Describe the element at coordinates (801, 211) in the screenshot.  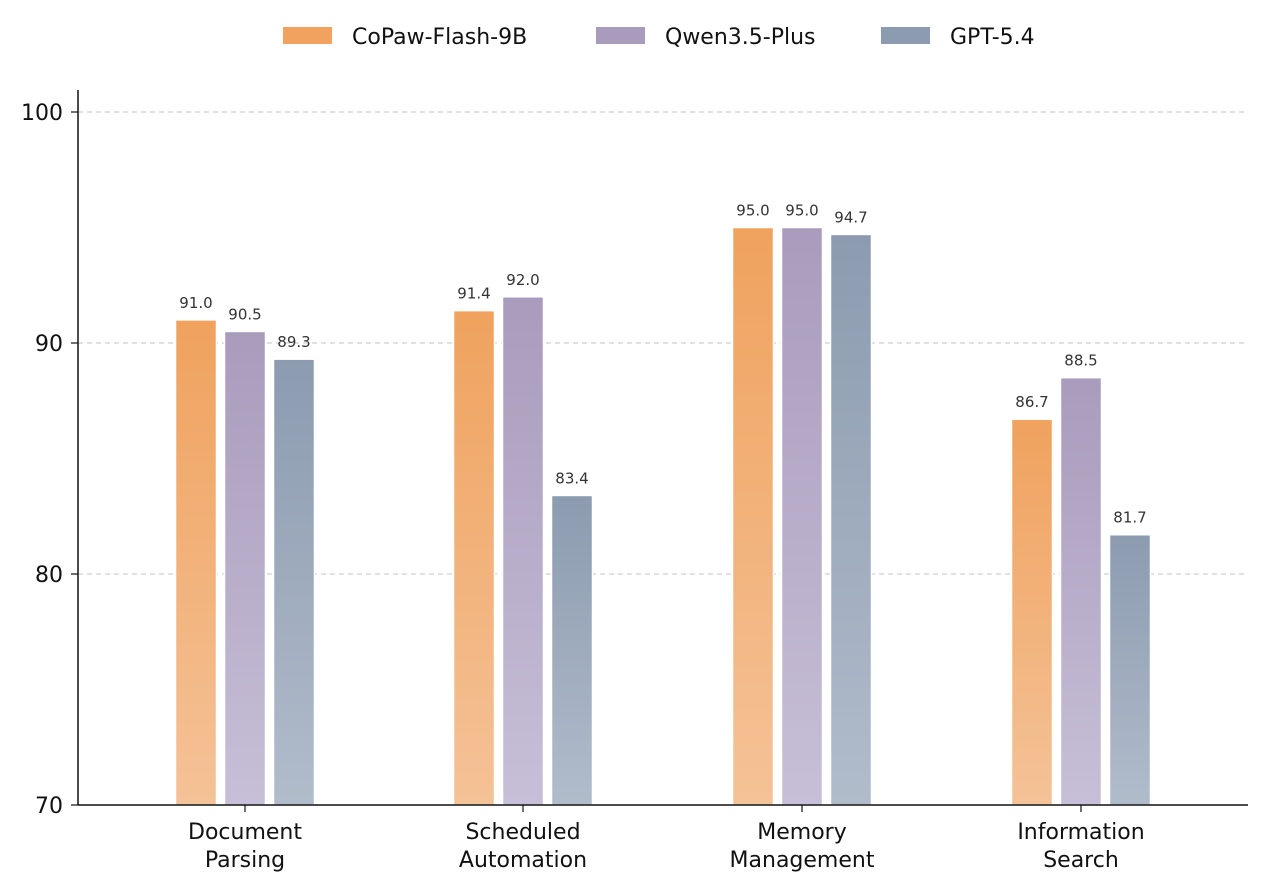
I see `data-label-1-2: 95.0` at that location.